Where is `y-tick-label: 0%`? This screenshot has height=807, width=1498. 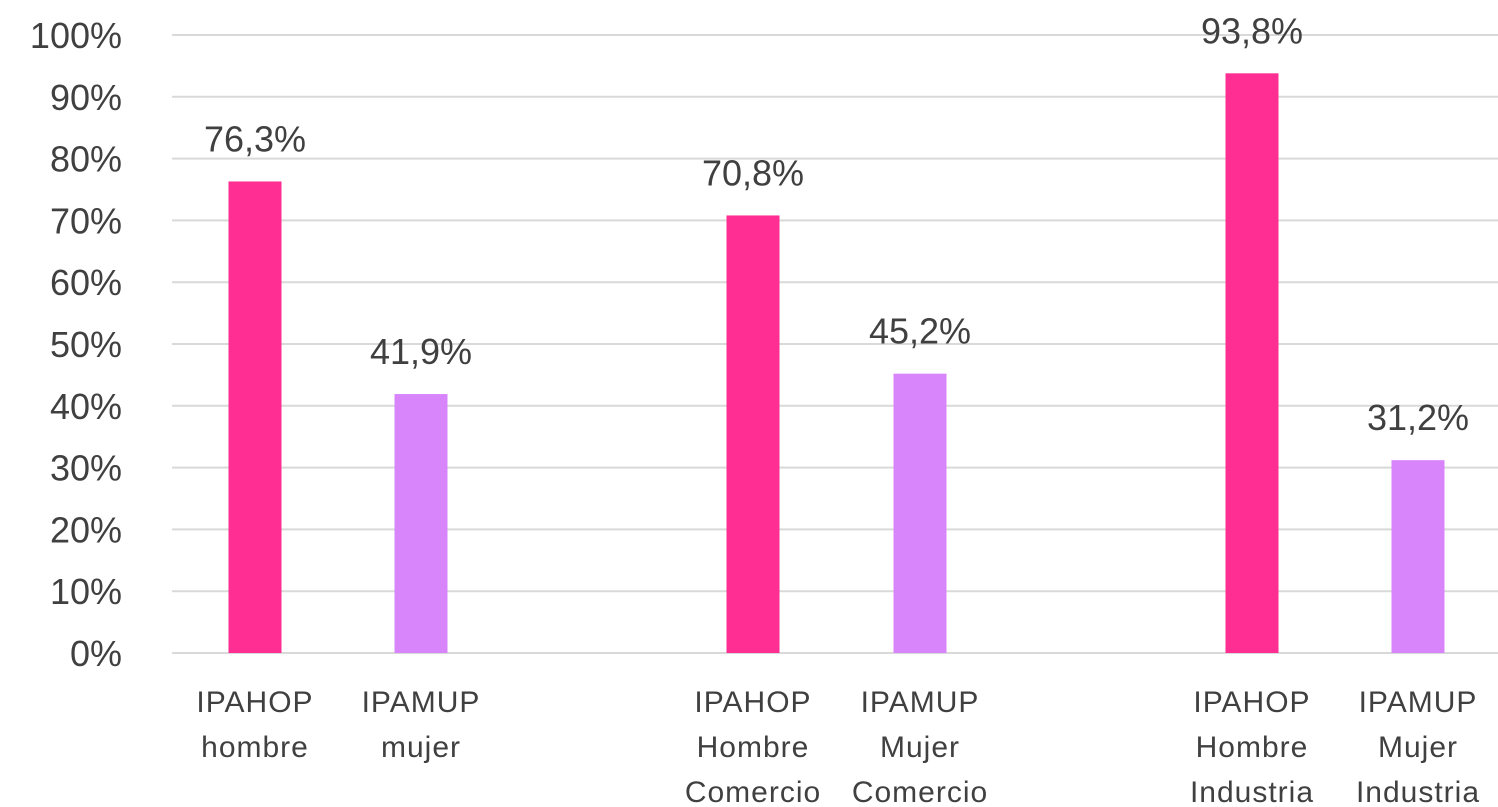
y-tick-label: 0% is located at coordinates (96, 653).